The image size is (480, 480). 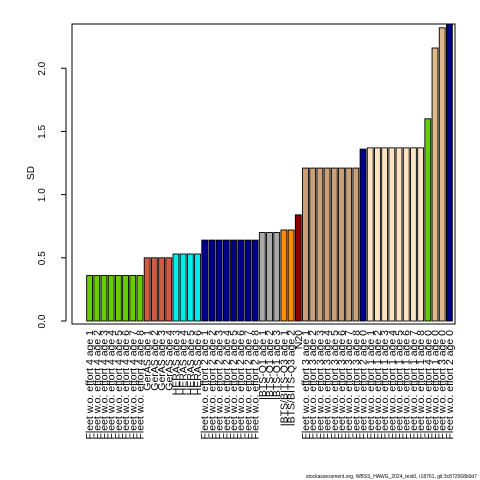 I want to click on x-category-label: Fleet w.o. effort 4 age 1, so click(x=90, y=385).